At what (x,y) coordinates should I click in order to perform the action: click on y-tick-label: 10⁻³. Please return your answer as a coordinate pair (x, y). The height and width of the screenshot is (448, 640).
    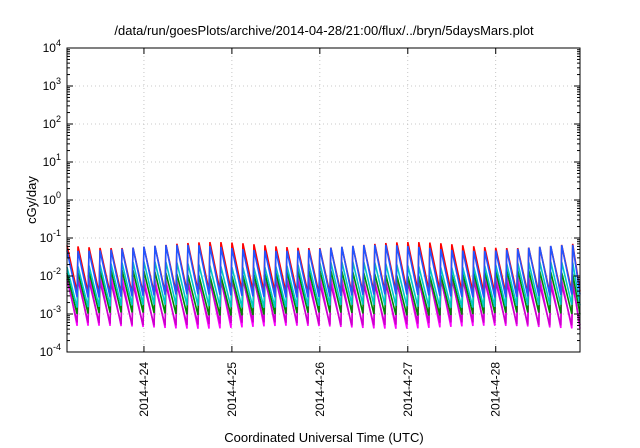
    Looking at the image, I should click on (50, 312).